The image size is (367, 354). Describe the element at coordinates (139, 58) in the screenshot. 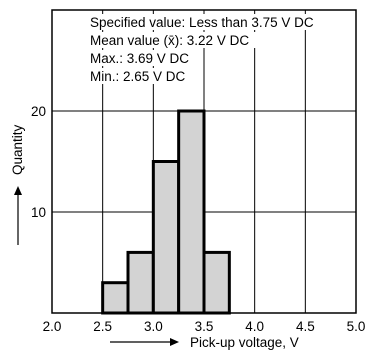

I see `annotation-line: Max.: 3.69 V DC` at that location.